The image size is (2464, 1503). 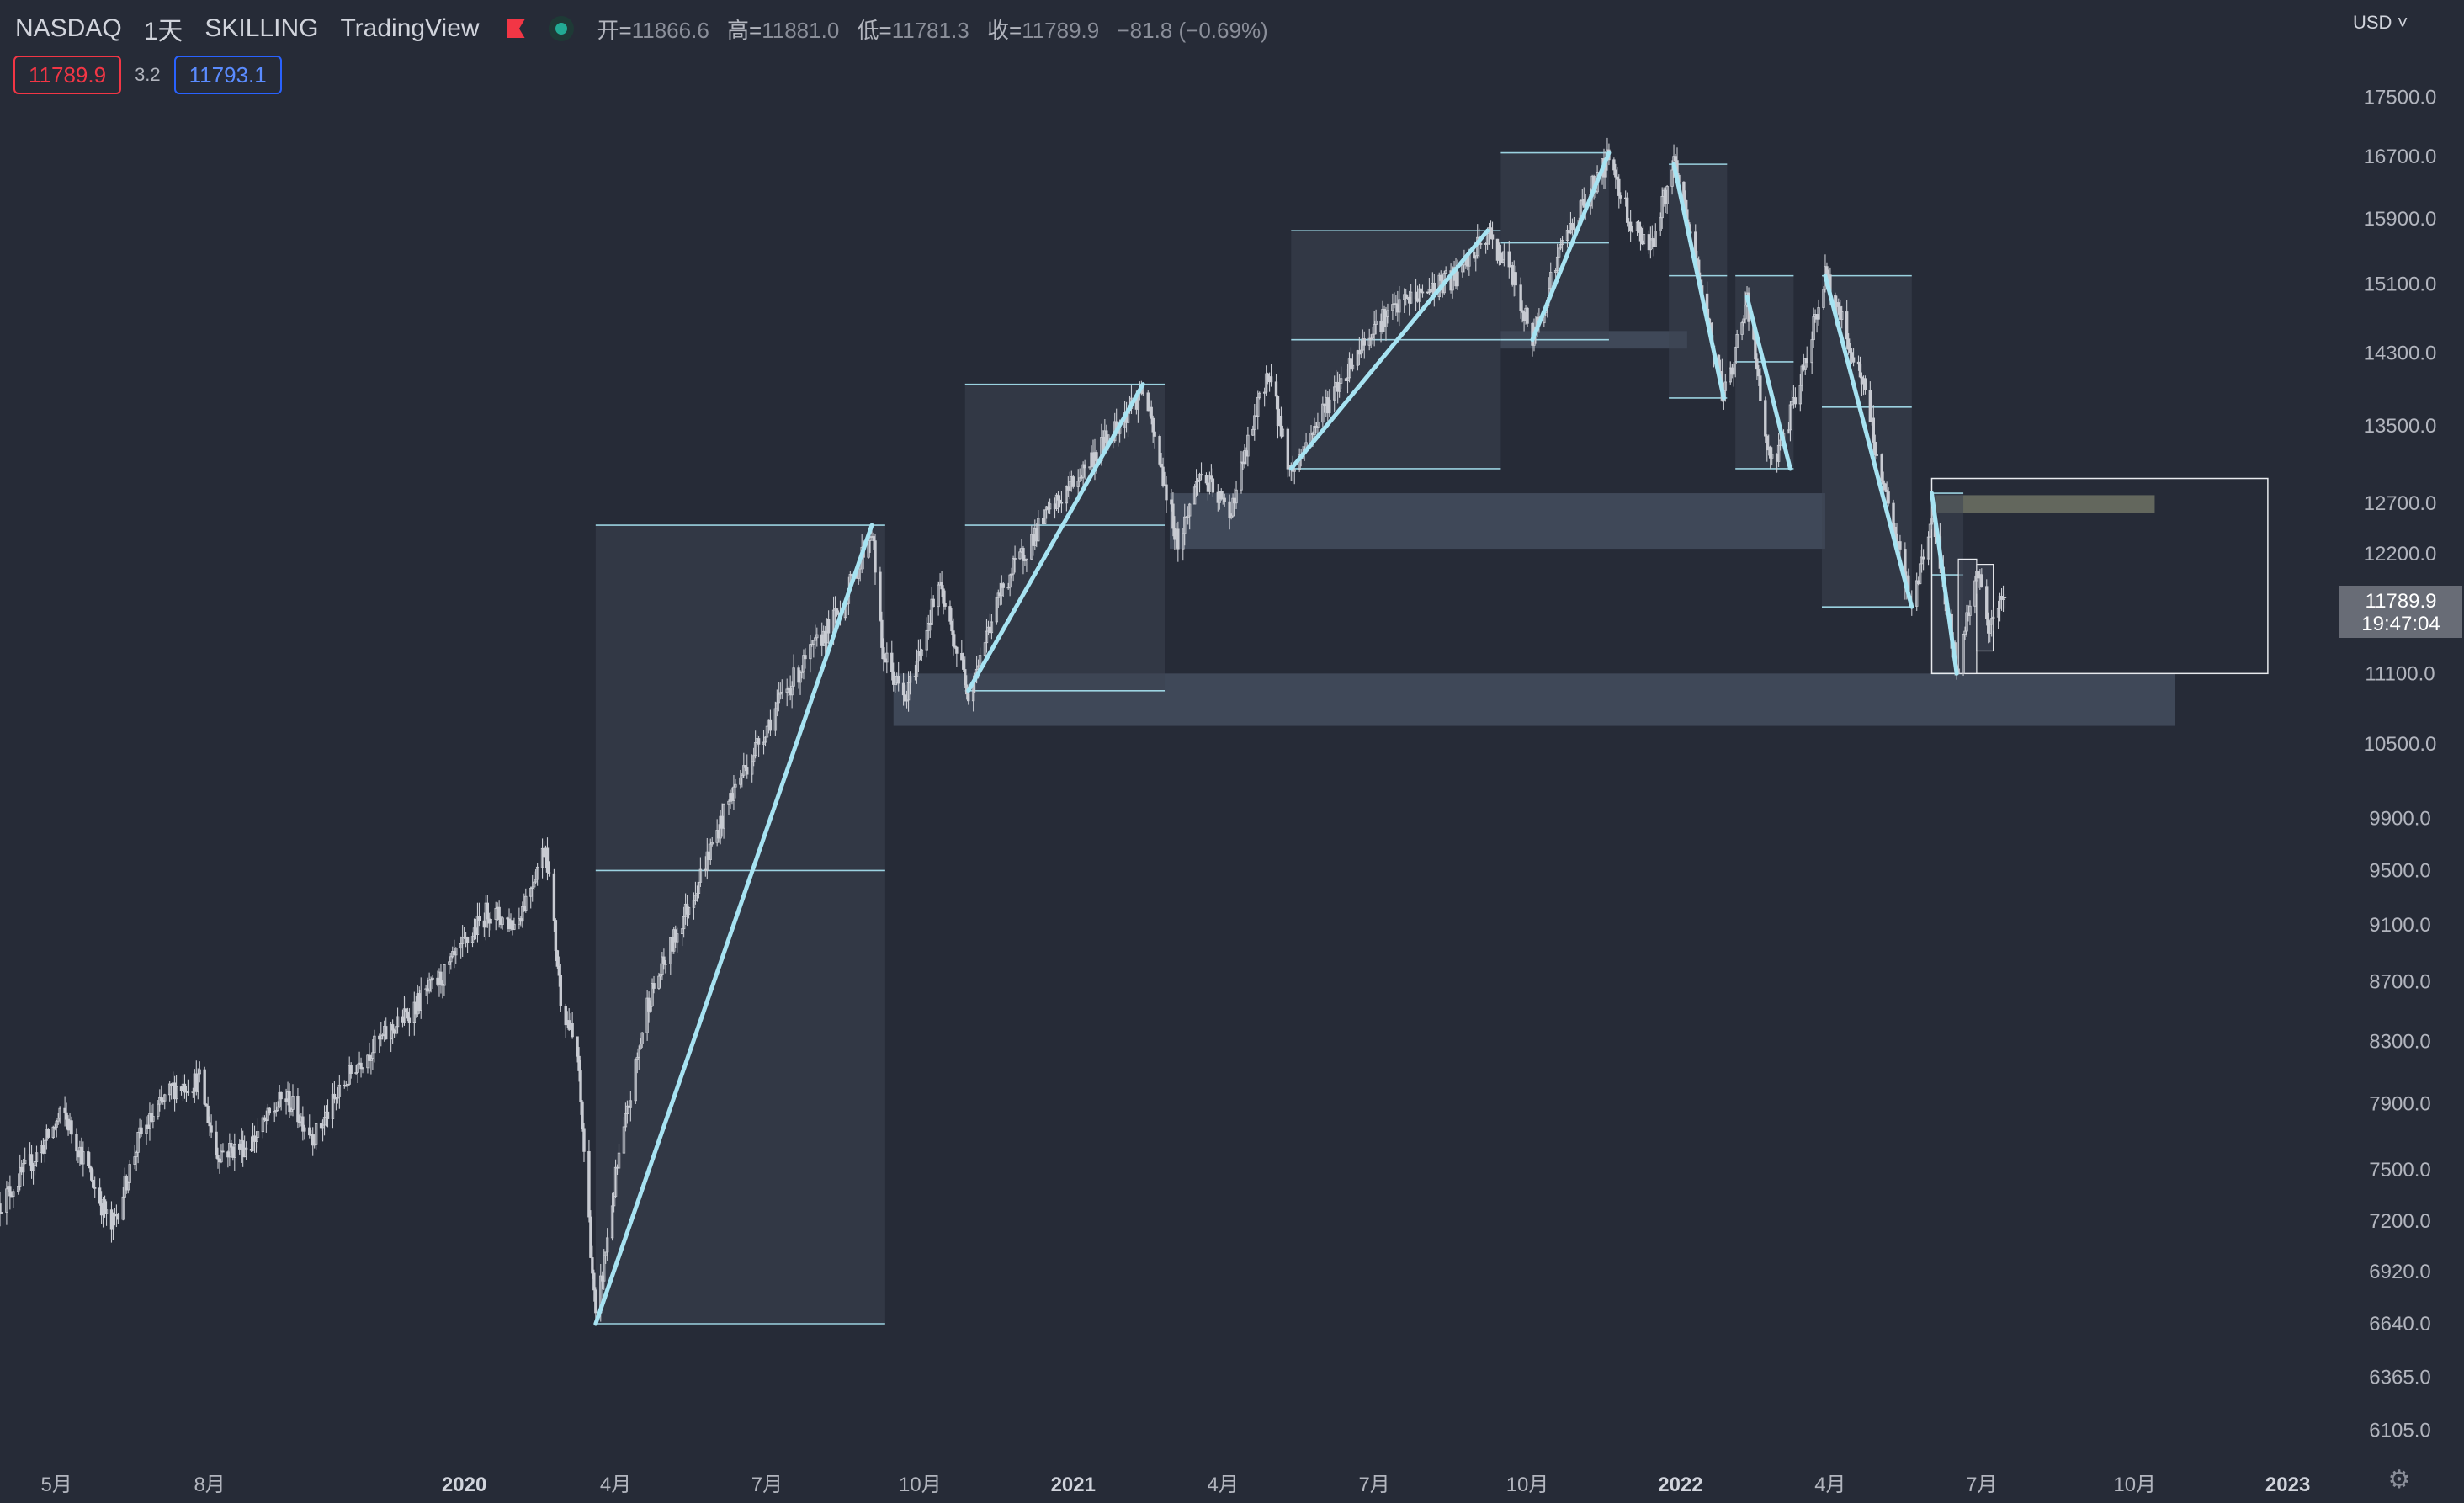 What do you see at coordinates (67, 75) in the screenshot?
I see `sell-button: 11789.9` at bounding box center [67, 75].